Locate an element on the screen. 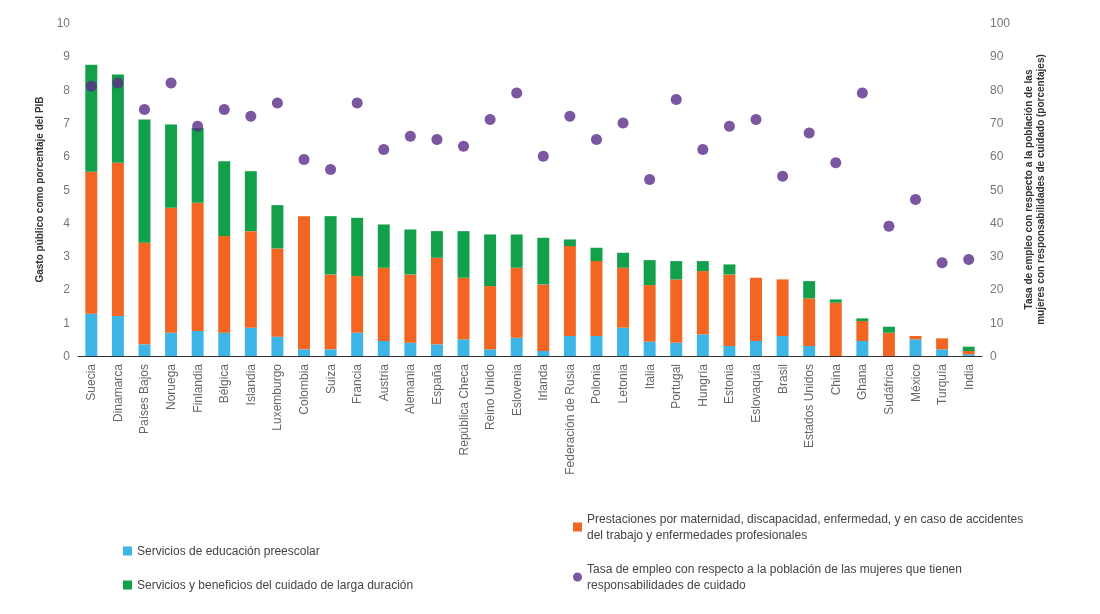 The width and height of the screenshot is (1100, 614). x-tick-label: México is located at coordinates (915, 383).